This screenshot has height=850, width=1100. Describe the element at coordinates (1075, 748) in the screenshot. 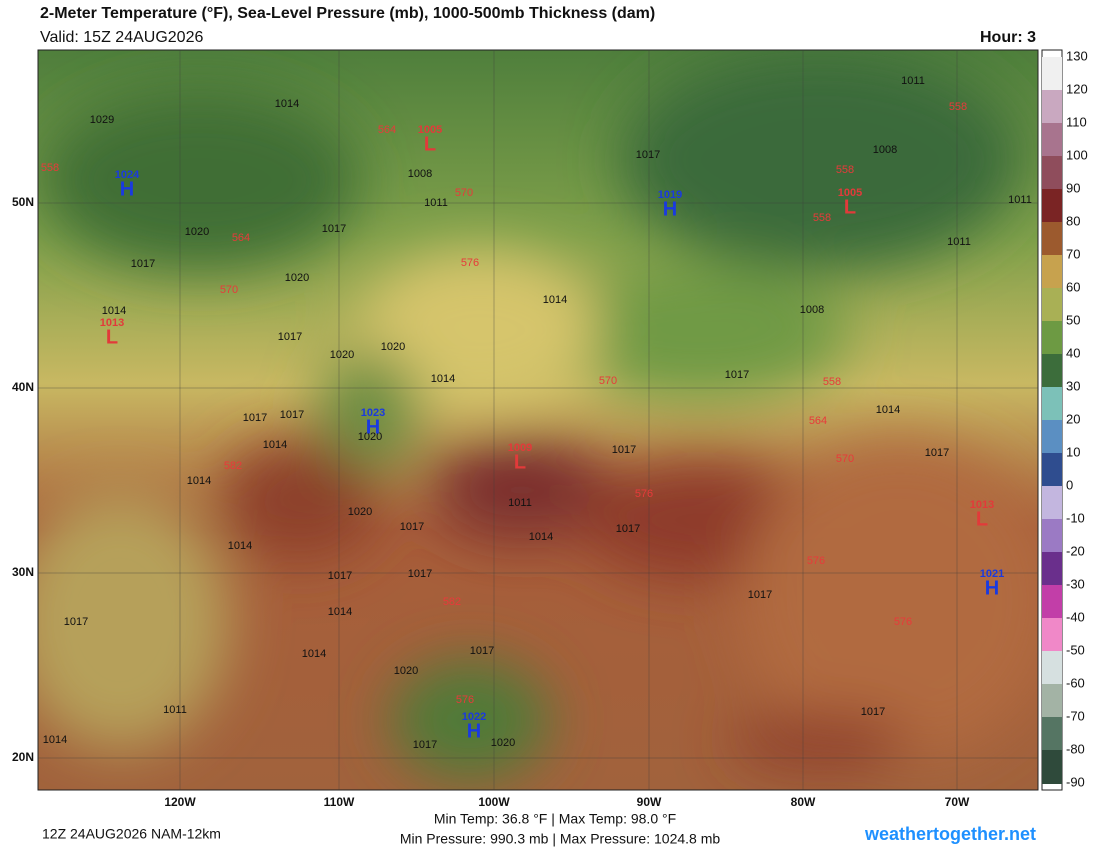

I see `colorbar-label: -80` at that location.